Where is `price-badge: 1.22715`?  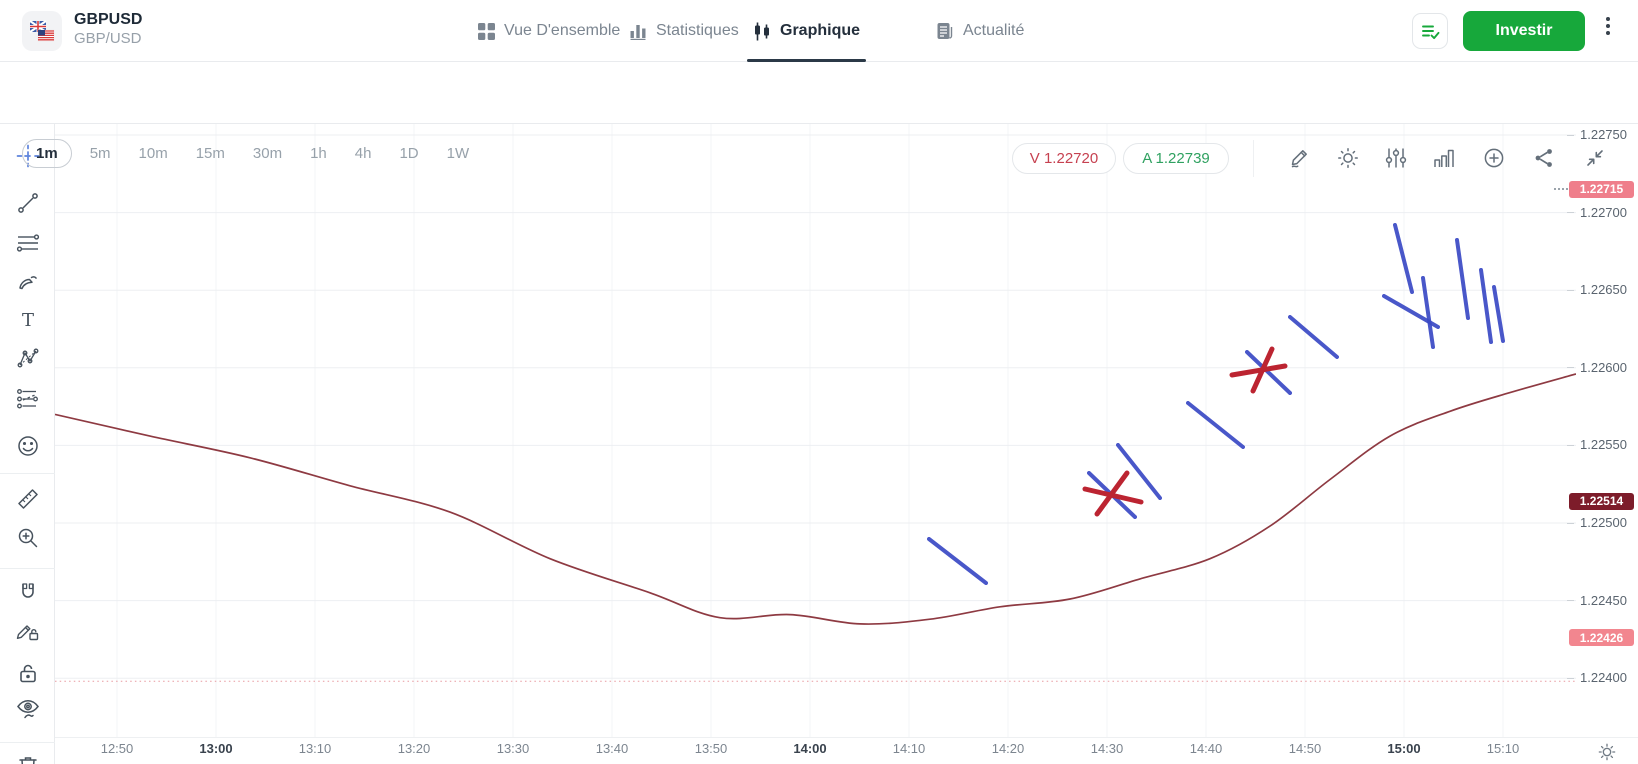 price-badge: 1.22715 is located at coordinates (1601, 189).